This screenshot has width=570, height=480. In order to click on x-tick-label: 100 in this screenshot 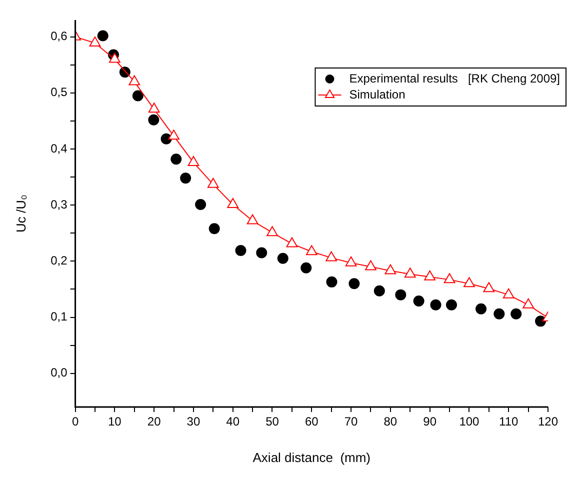, I will do `click(469, 421)`.